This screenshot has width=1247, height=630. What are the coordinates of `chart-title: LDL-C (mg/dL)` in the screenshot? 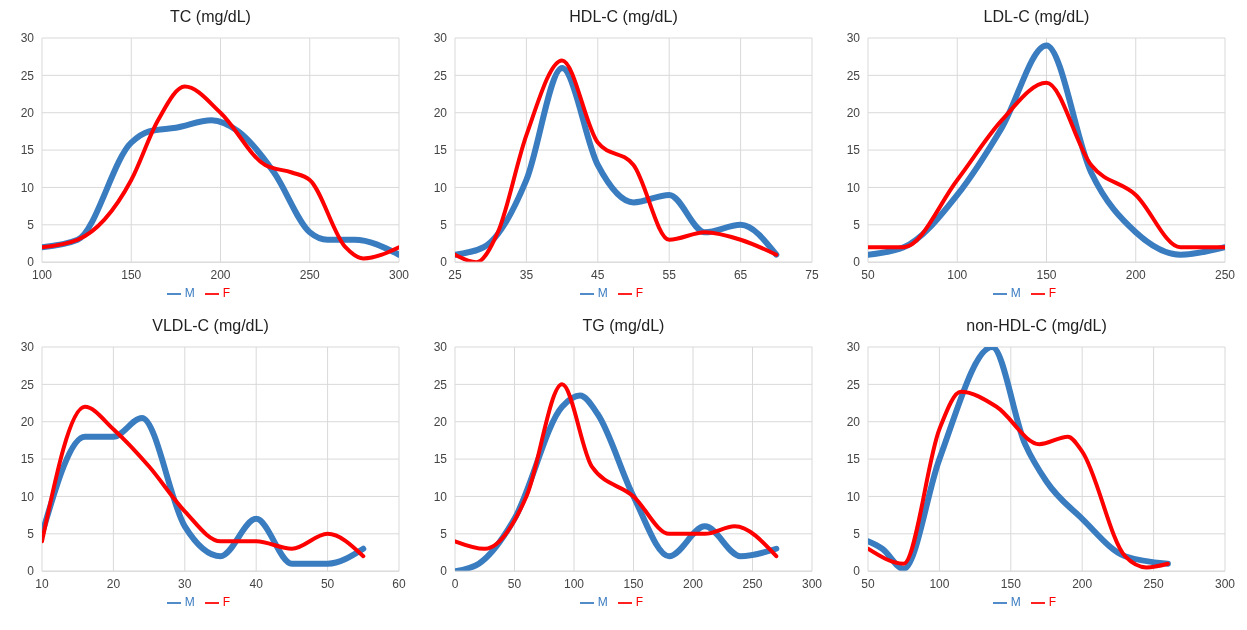 It's located at (1036, 17).